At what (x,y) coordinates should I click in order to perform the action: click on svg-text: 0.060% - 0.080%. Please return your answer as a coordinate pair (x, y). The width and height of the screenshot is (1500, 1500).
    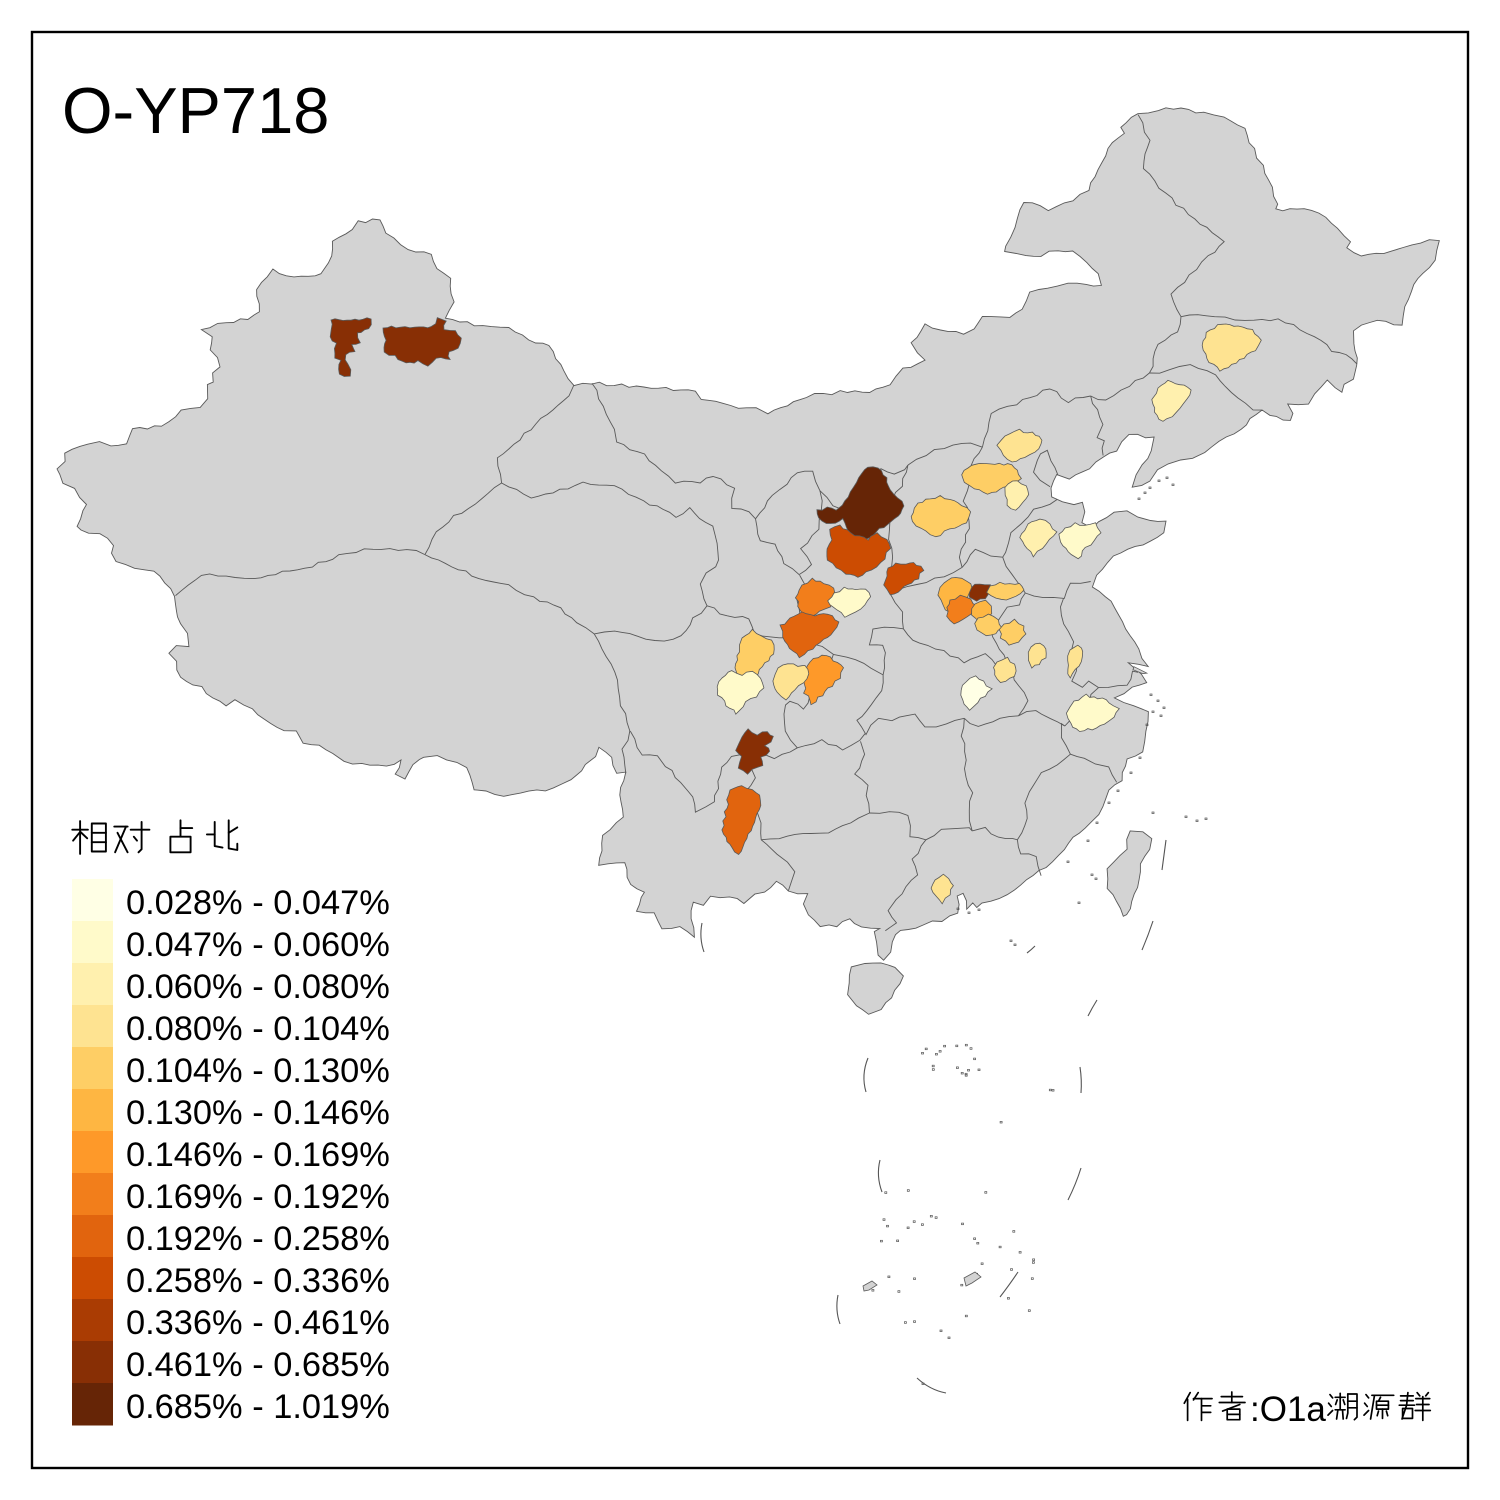
    Looking at the image, I should click on (258, 987).